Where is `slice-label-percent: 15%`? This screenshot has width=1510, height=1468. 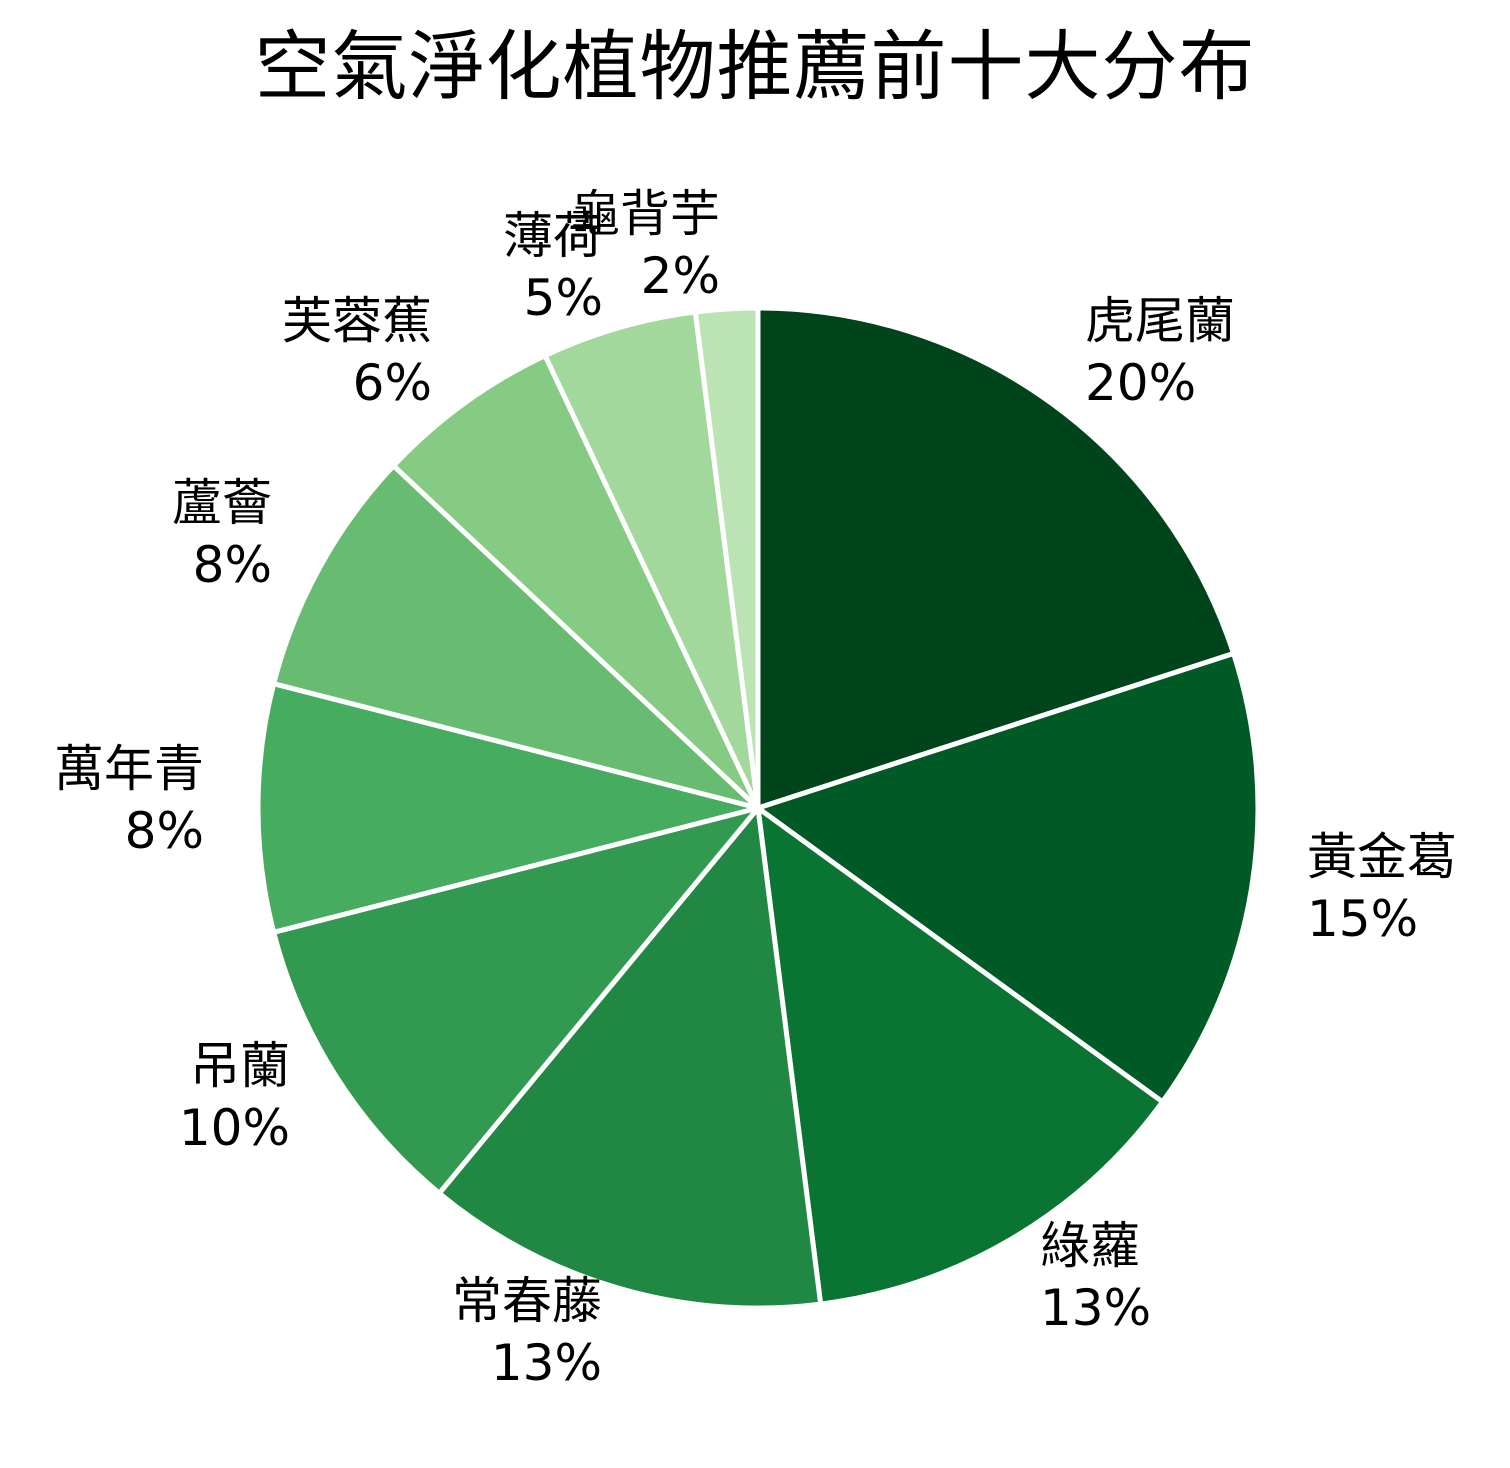 slice-label-percent: 15% is located at coordinates (1363, 919).